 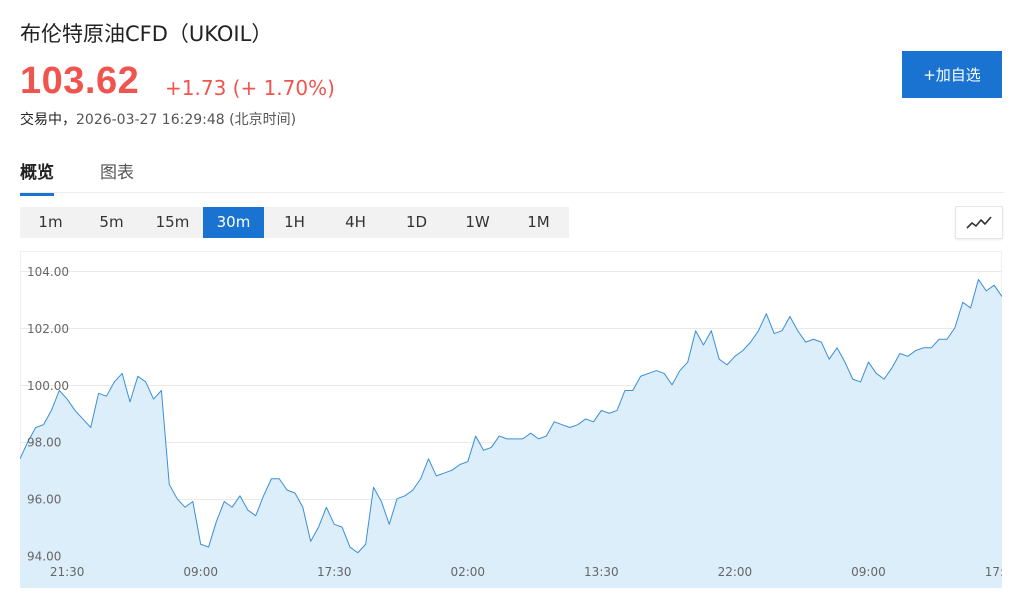 I want to click on quote-timestamp: 2026-03-27 16:29:48 (北京时间), so click(x=186, y=120).